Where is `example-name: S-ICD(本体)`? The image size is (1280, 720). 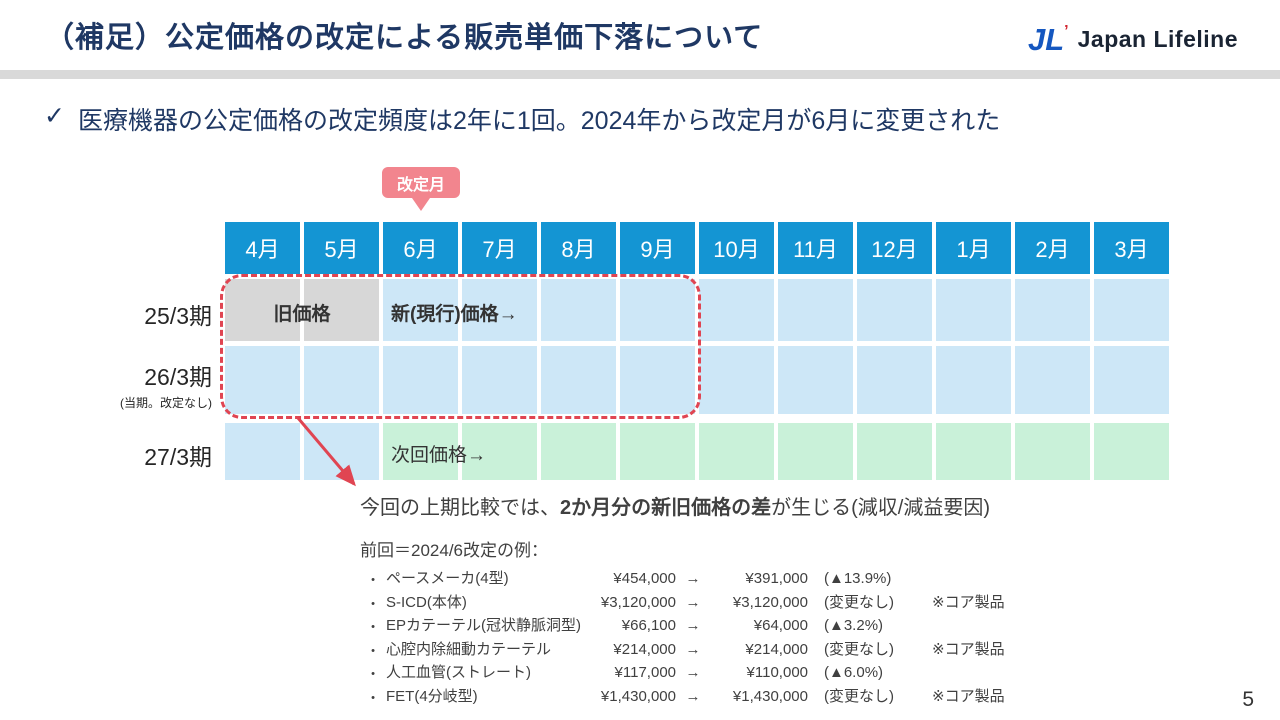 example-name: S-ICD(本体) is located at coordinates (426, 602).